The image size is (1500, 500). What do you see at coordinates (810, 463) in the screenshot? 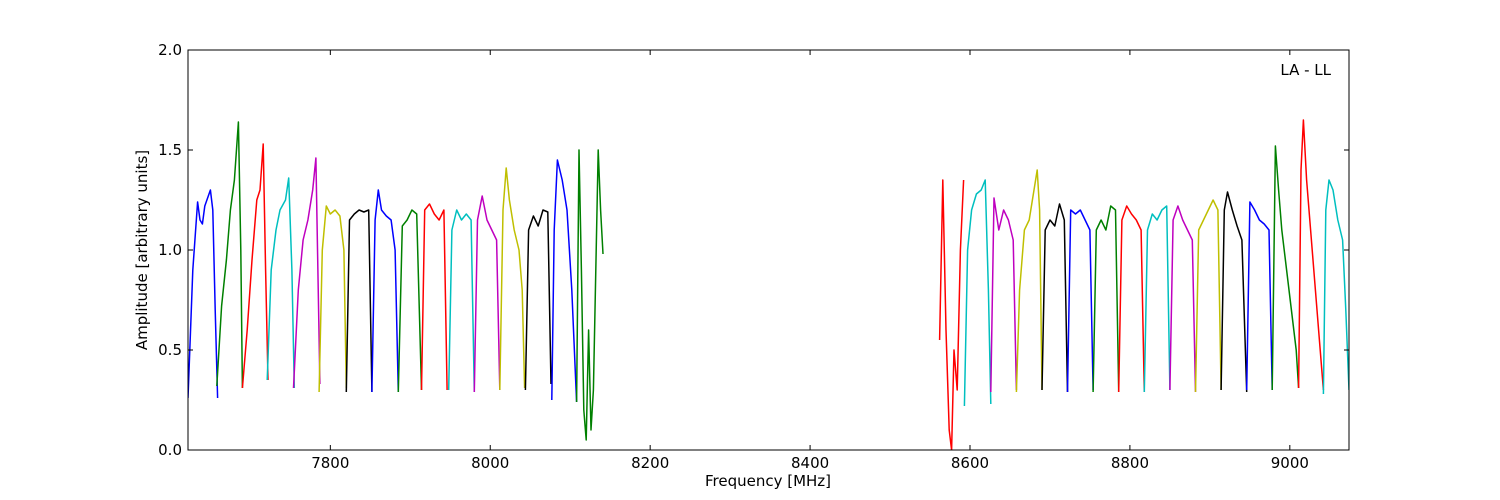
I see `x-tick-label: 8400` at bounding box center [810, 463].